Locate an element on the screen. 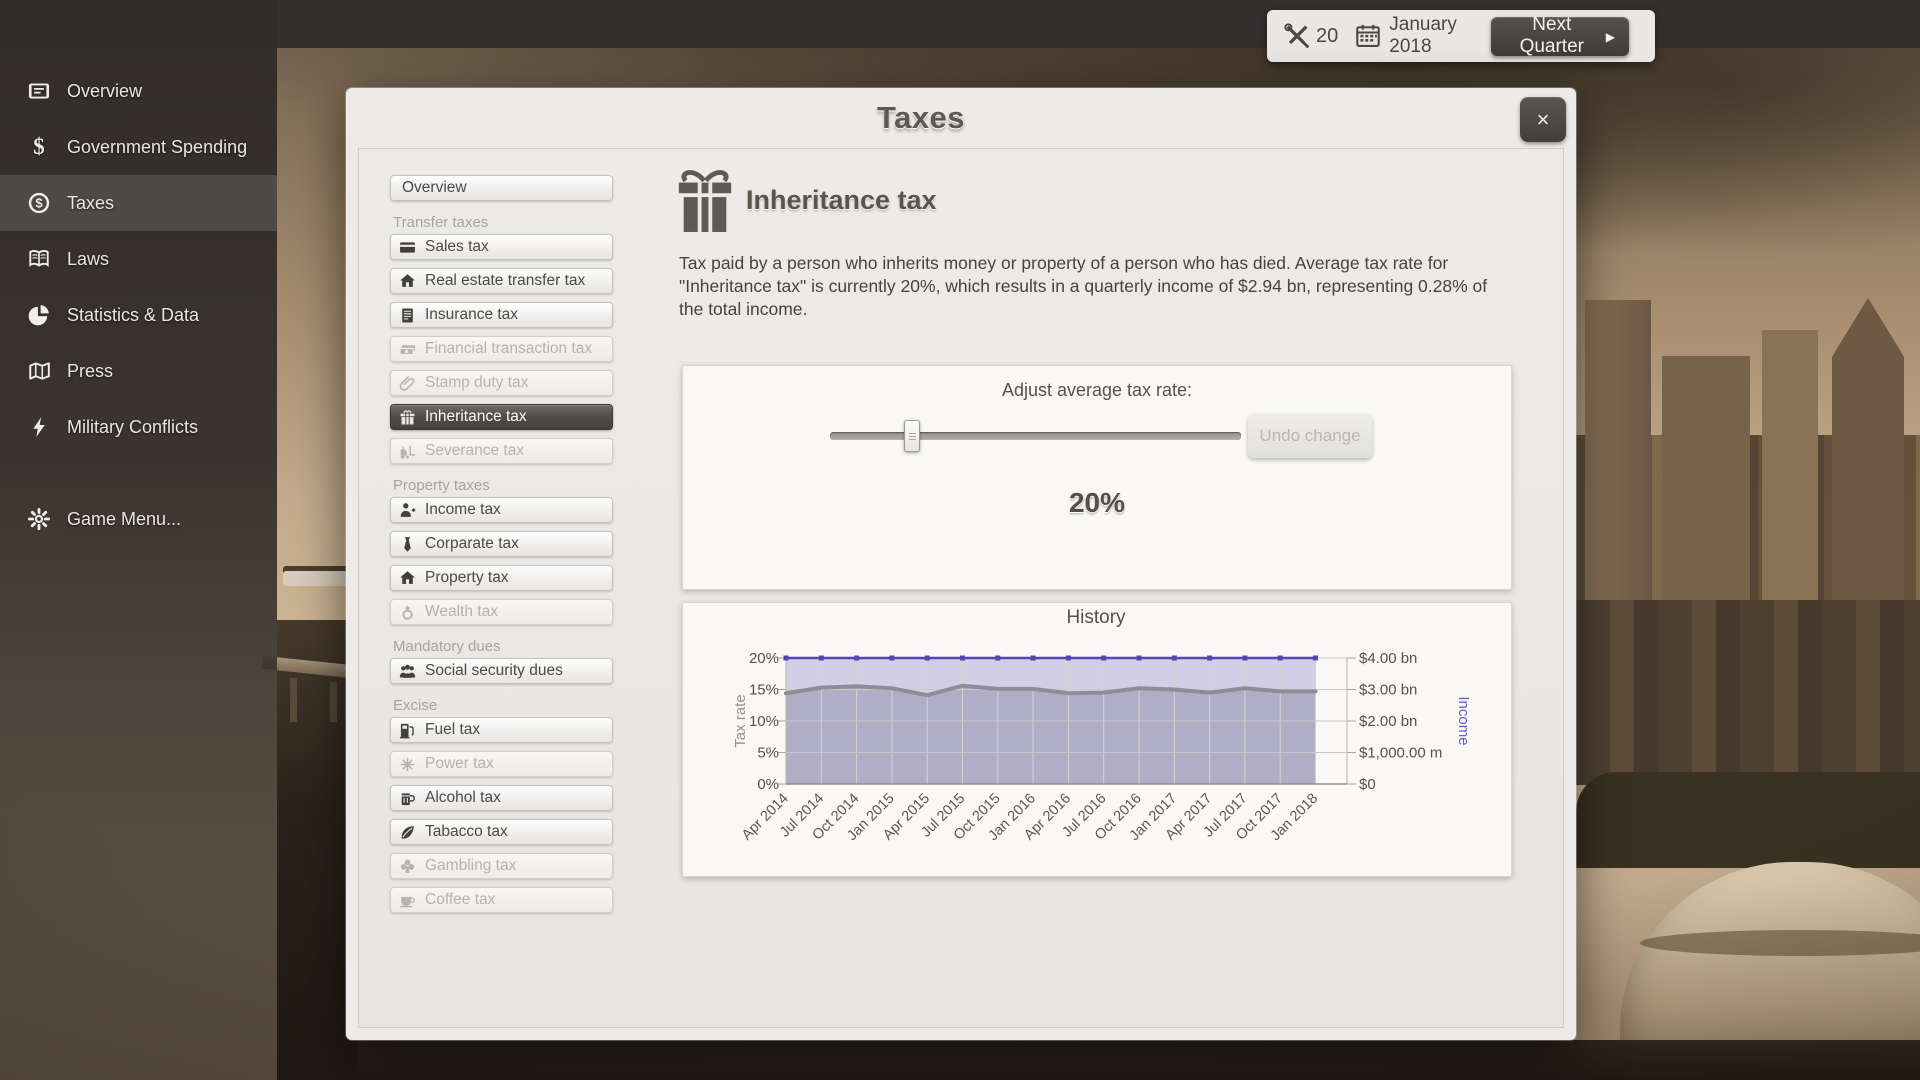 The height and width of the screenshot is (1080, 1920). svg-text: $2.00 bn is located at coordinates (1388, 721).